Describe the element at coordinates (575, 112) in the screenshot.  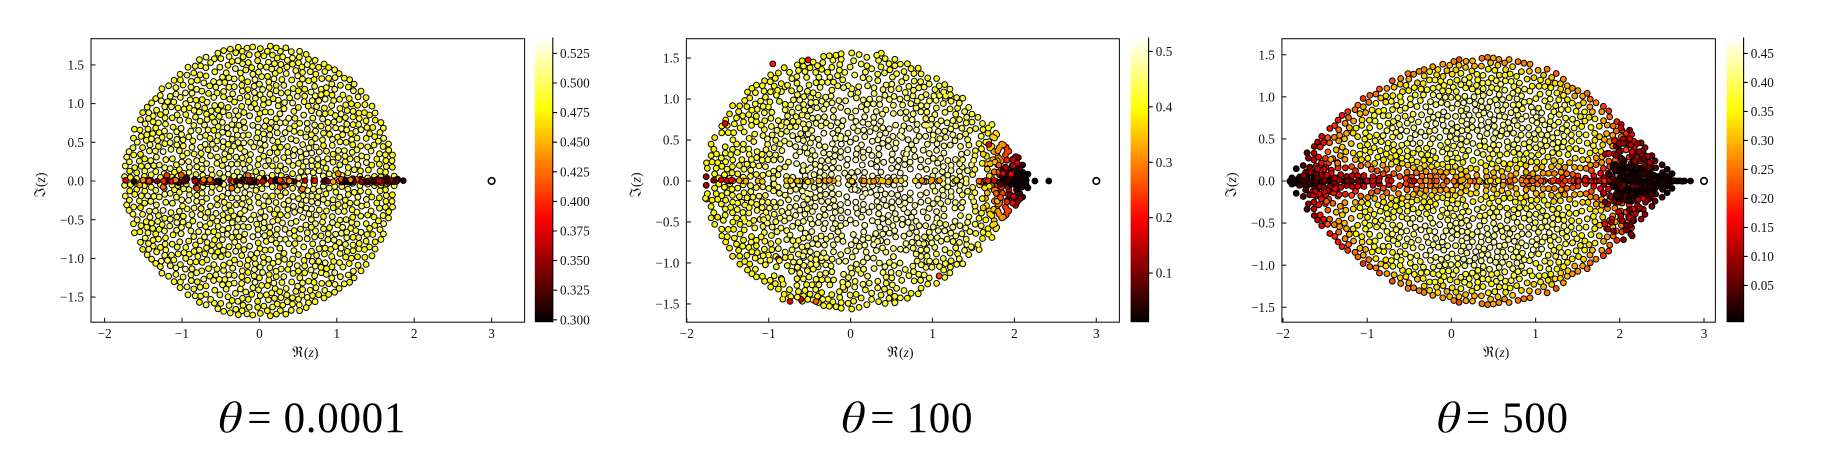
I see `svg-text: 0.475` at that location.